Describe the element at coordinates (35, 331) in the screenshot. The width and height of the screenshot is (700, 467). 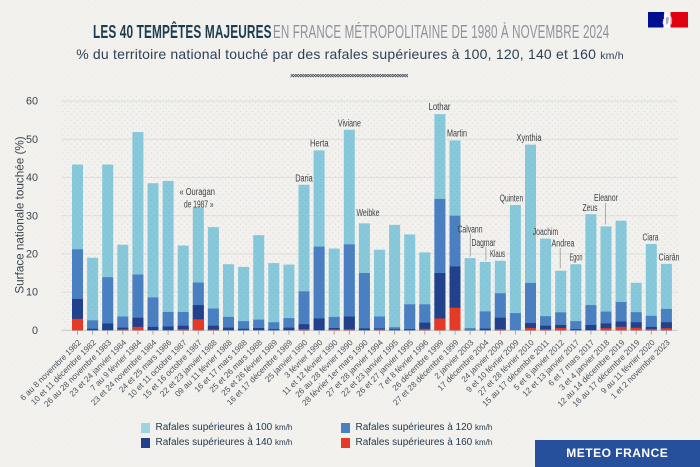
I see `svg-text: 0` at that location.